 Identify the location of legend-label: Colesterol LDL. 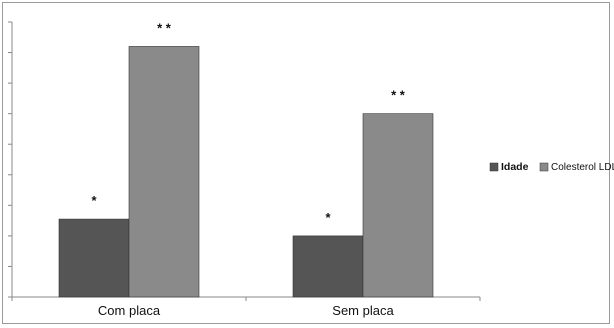
(582, 167).